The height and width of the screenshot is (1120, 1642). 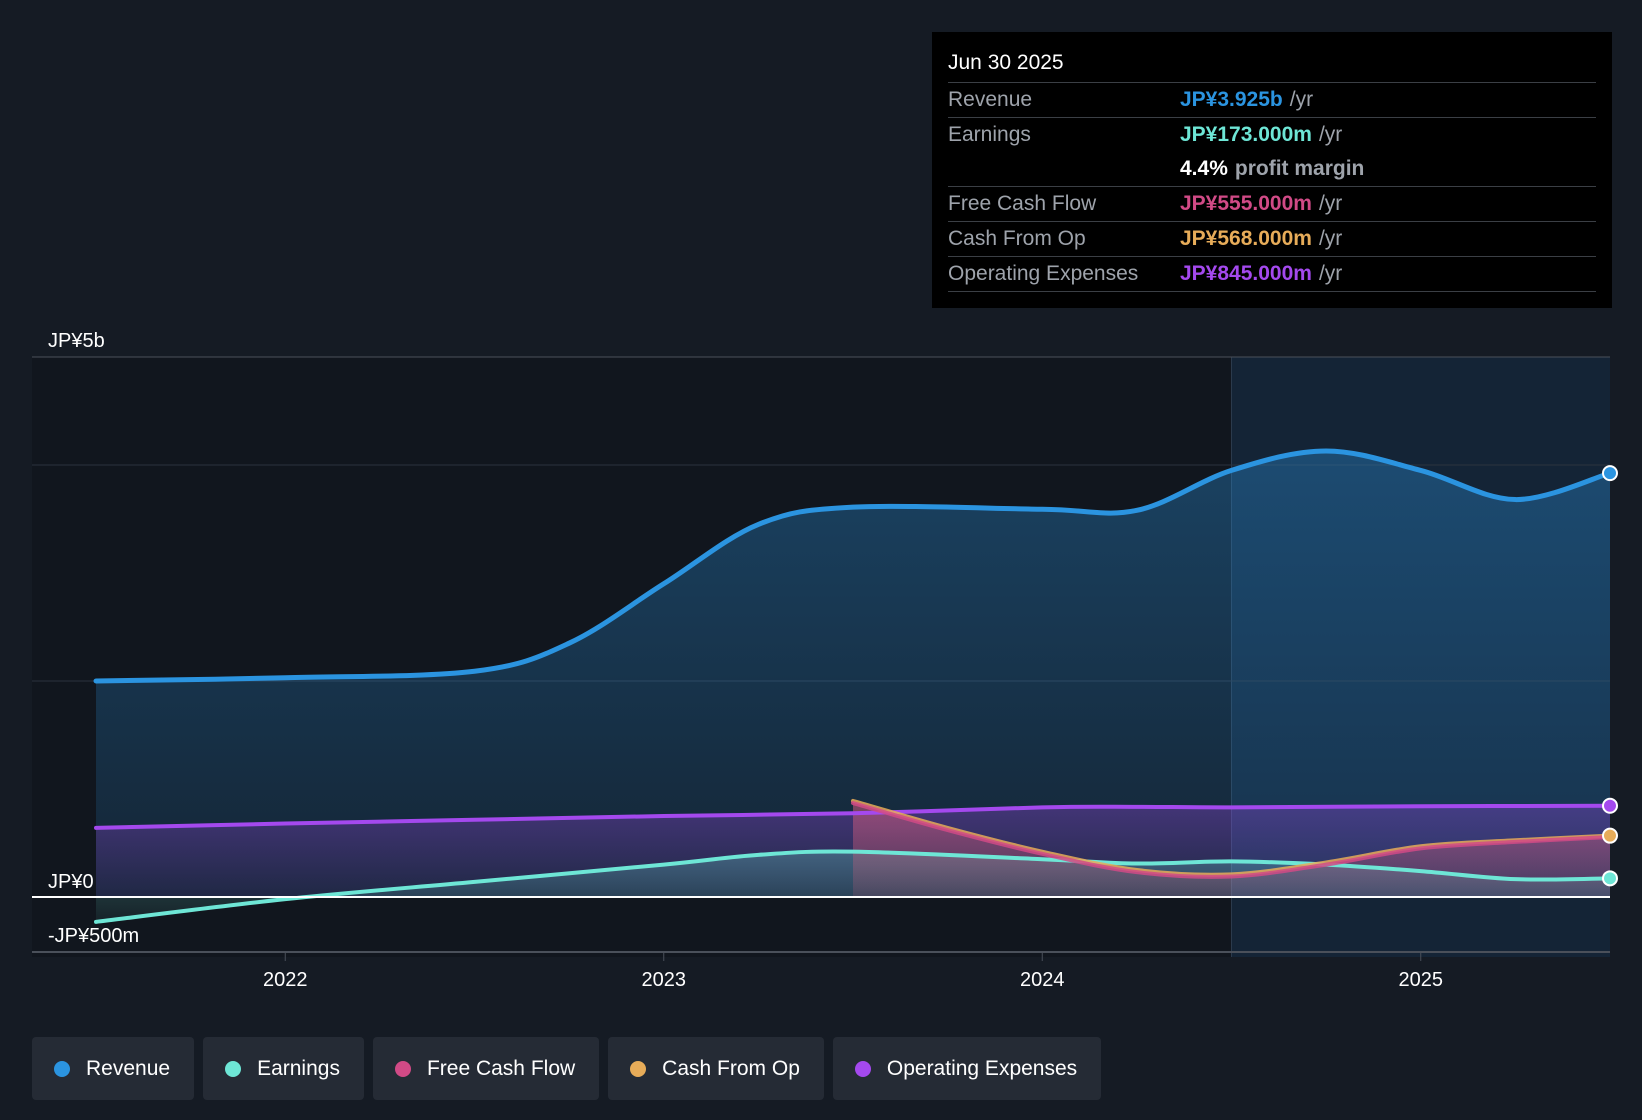 What do you see at coordinates (1231, 840) in the screenshot?
I see `free-cash-flow-line` at bounding box center [1231, 840].